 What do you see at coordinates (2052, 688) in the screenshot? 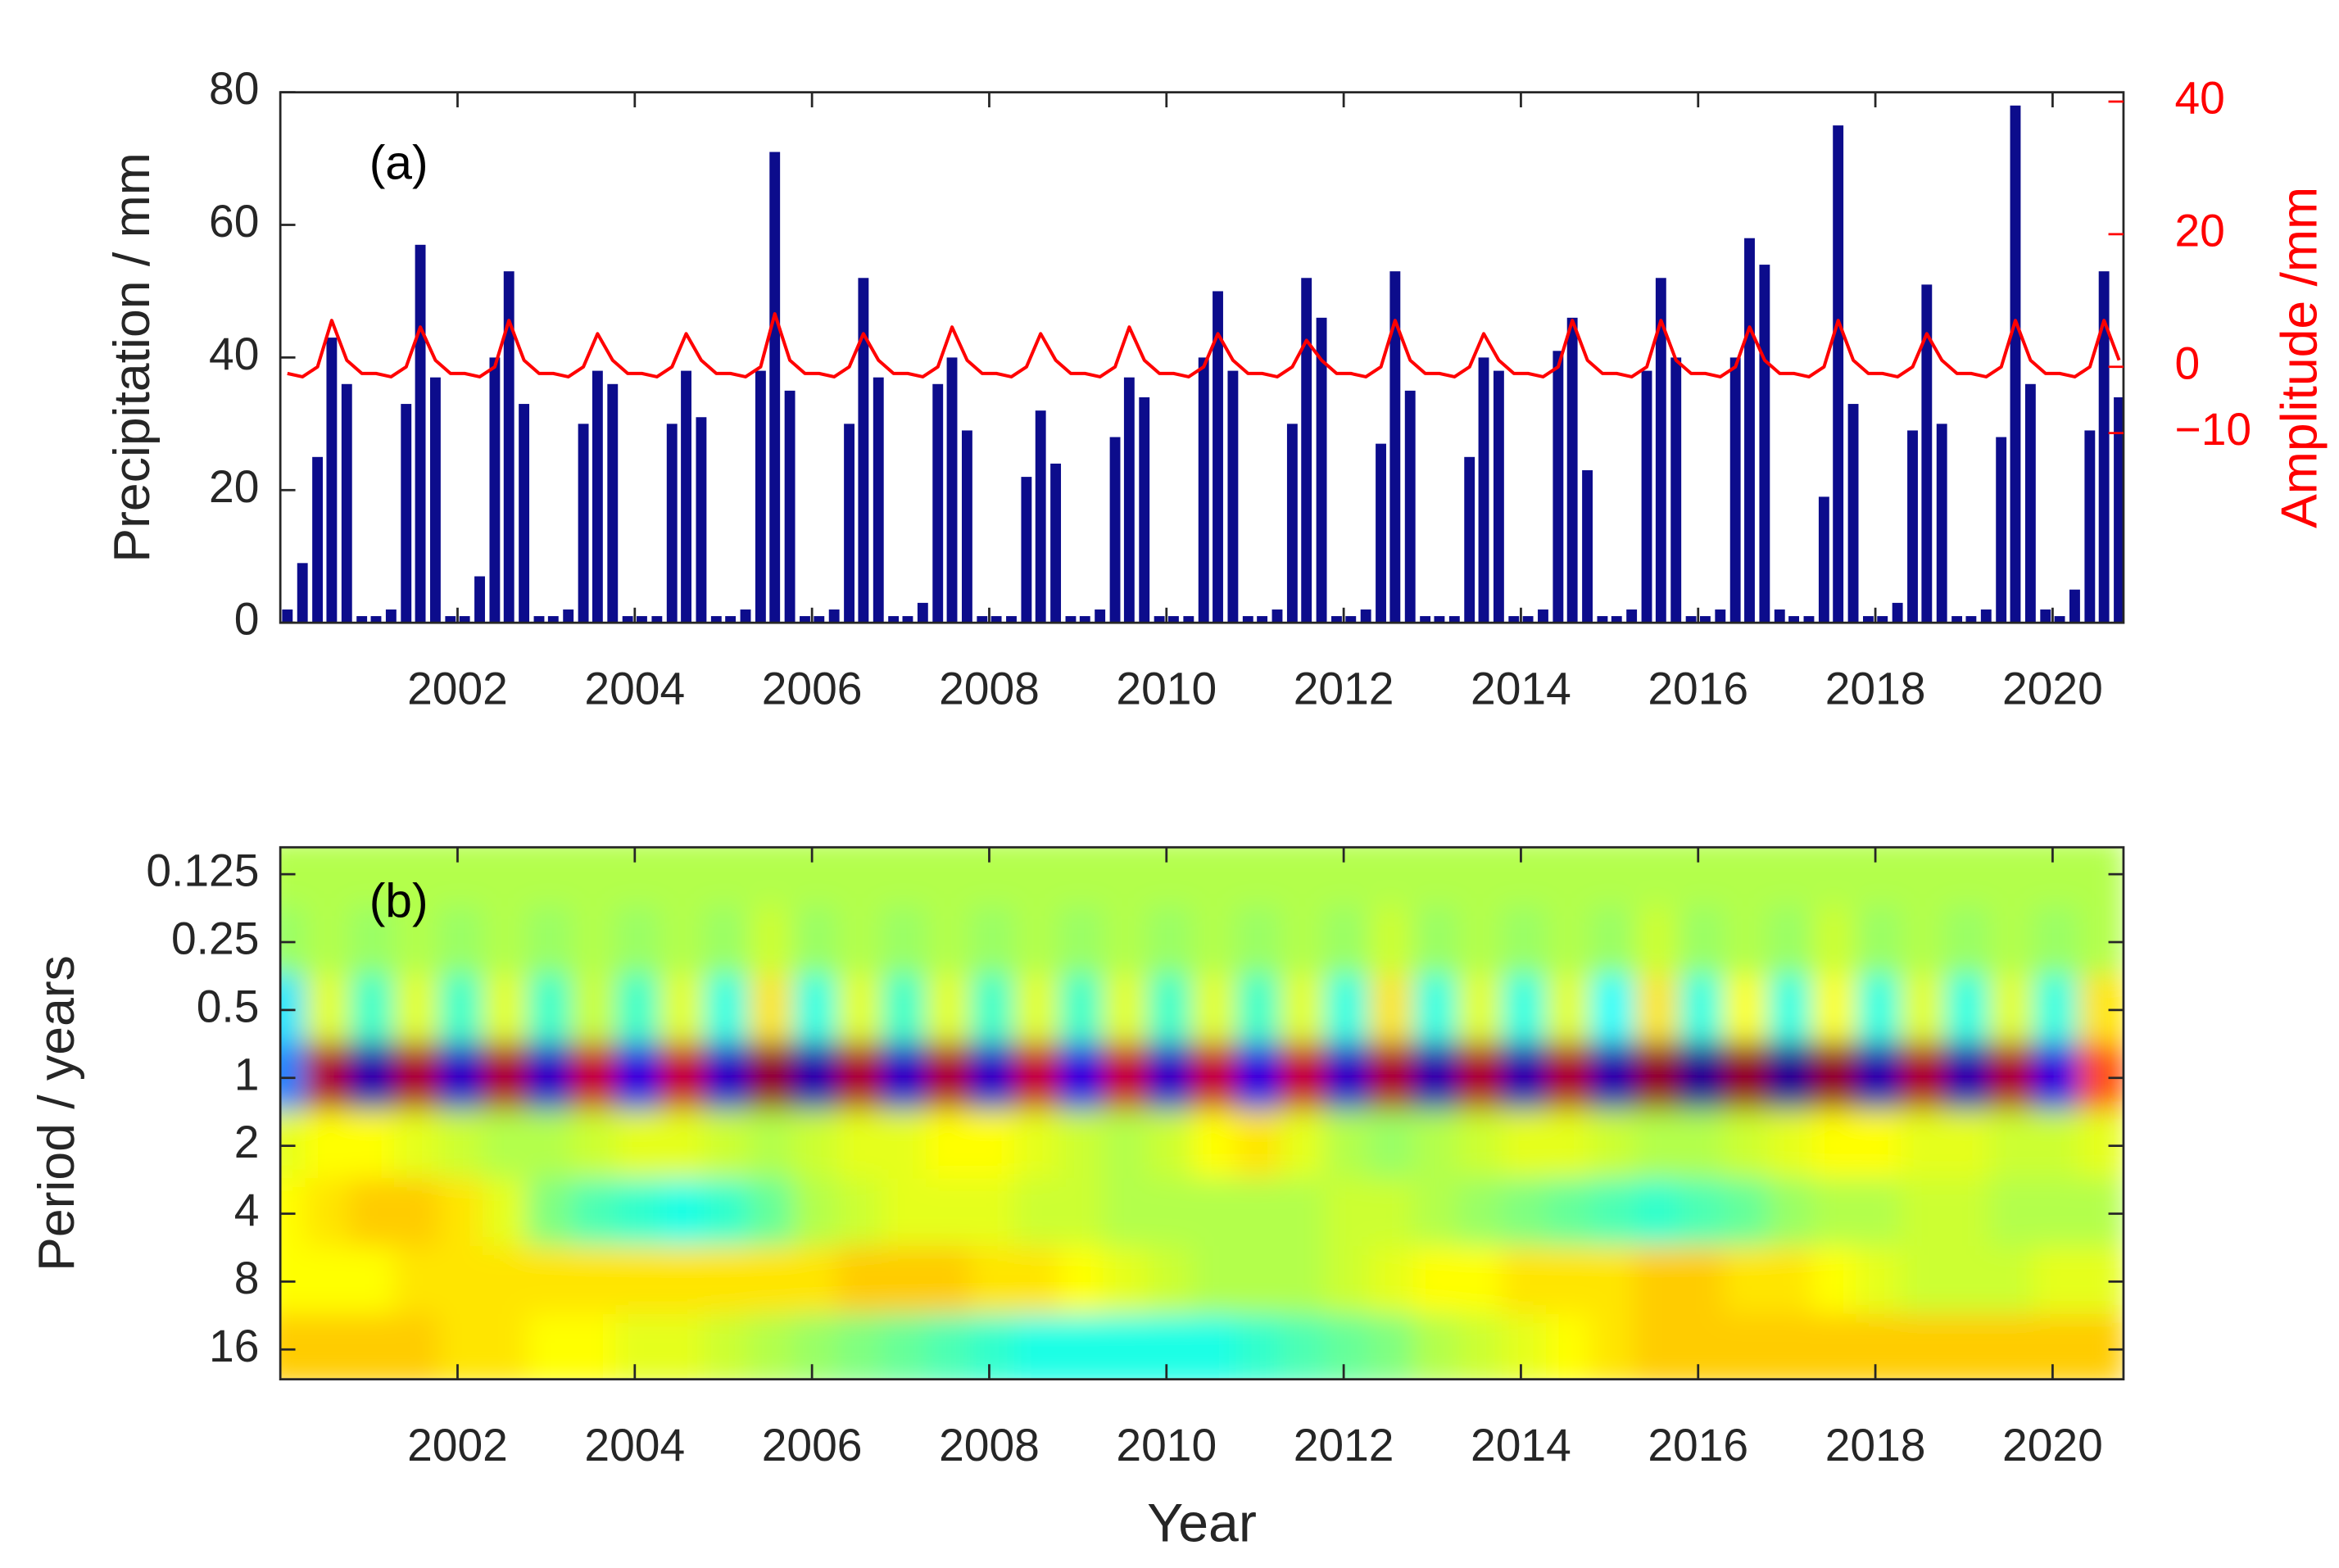
I see `x-tick-label: 2020` at bounding box center [2052, 688].